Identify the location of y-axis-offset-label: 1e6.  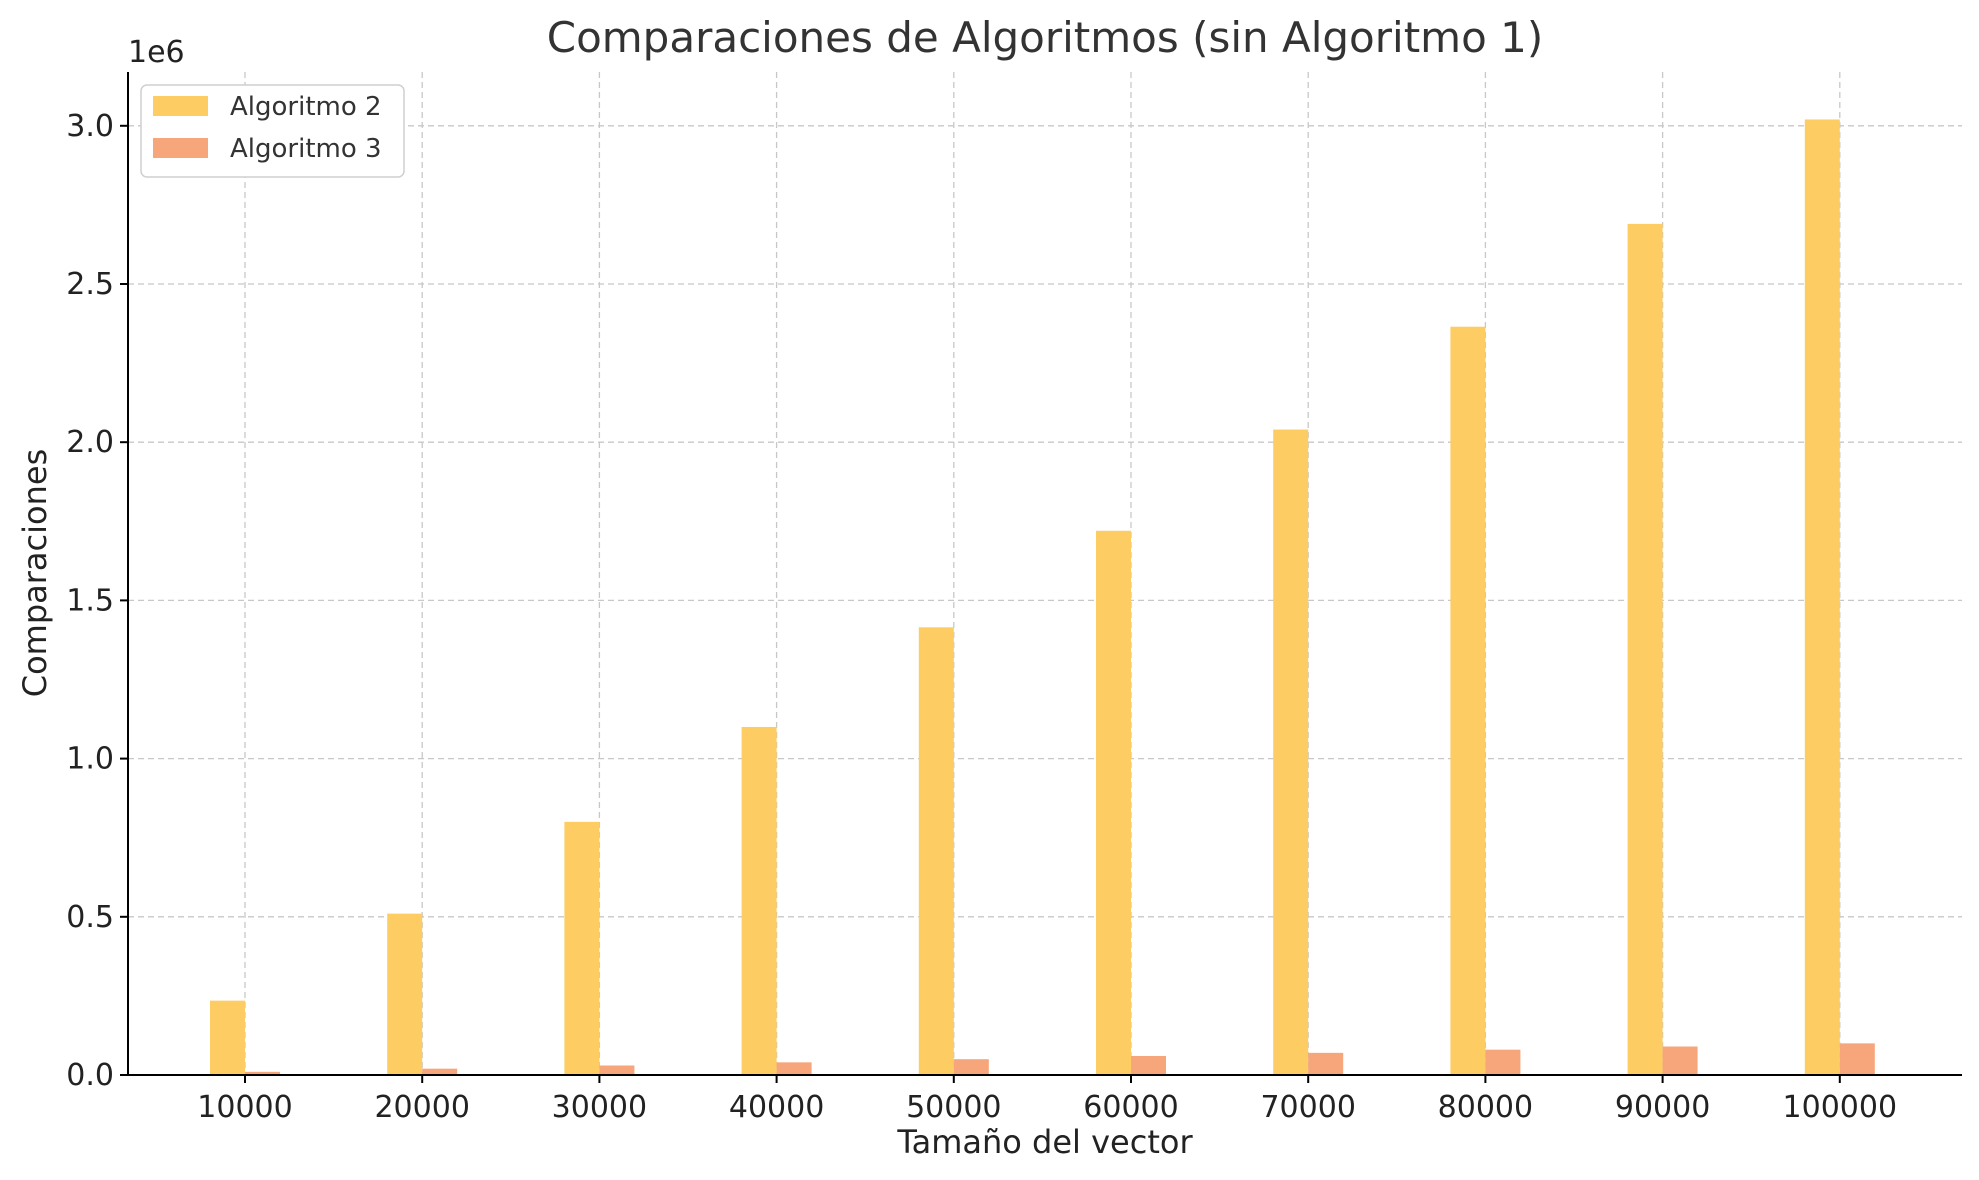
(156, 52).